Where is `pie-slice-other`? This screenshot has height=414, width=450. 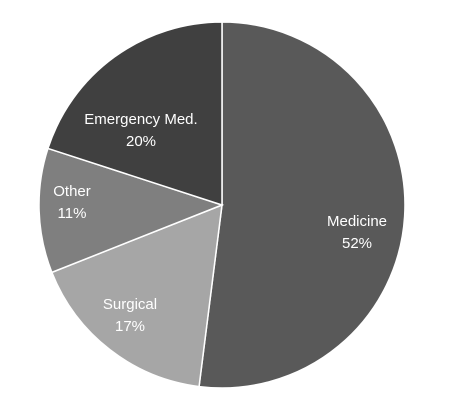
pie-slice-other is located at coordinates (131, 210).